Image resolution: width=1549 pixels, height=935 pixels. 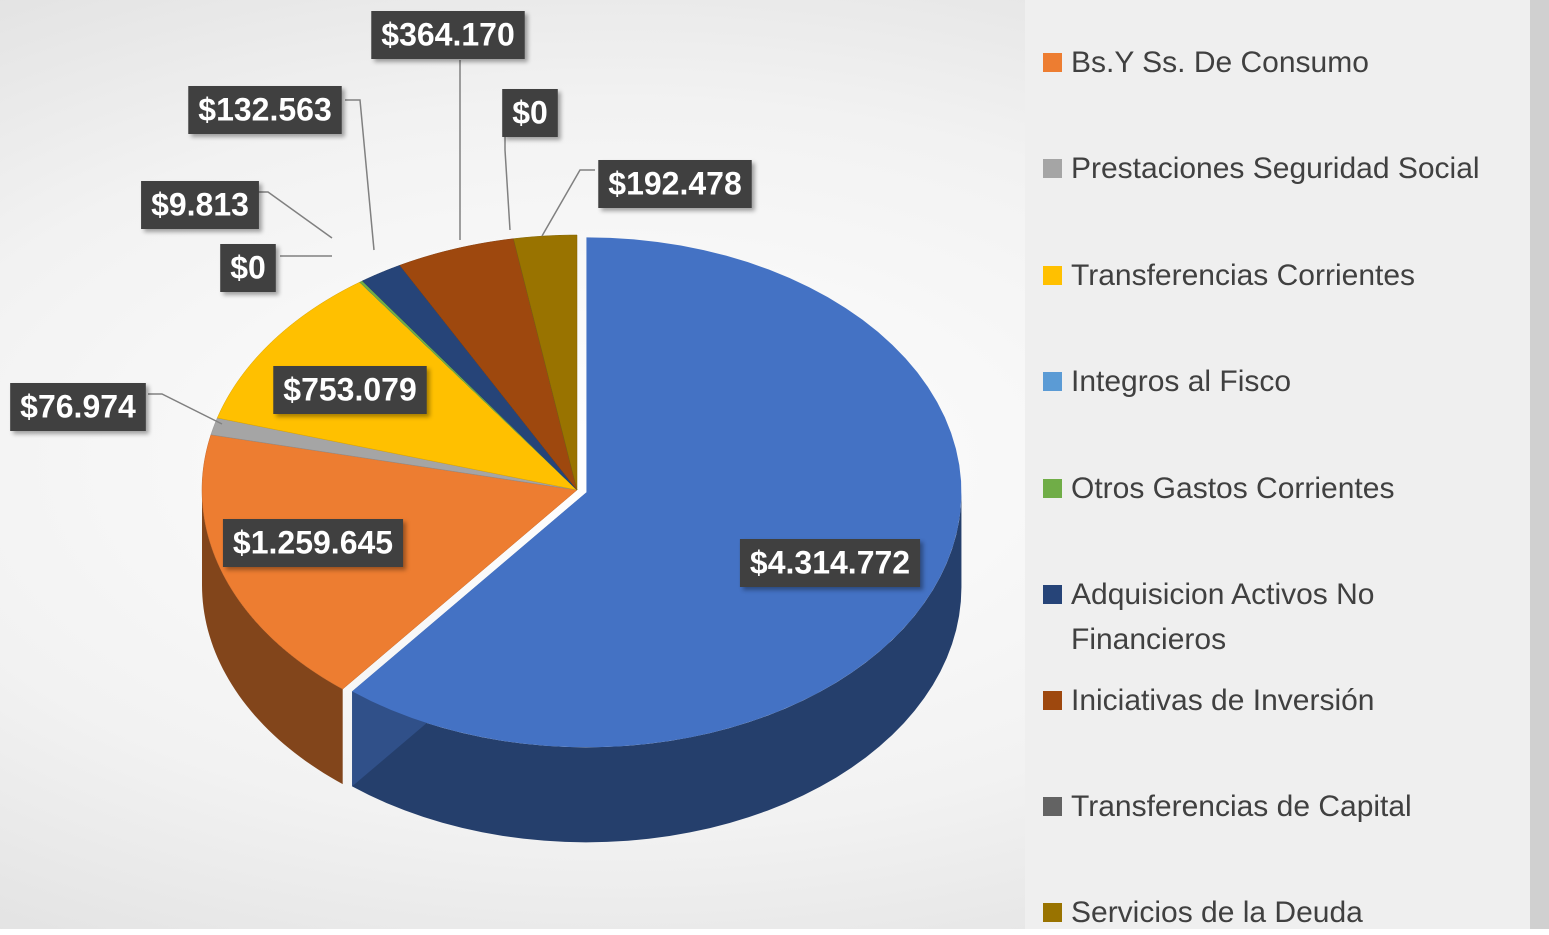 I want to click on data-label: $4.314.772, so click(x=830, y=563).